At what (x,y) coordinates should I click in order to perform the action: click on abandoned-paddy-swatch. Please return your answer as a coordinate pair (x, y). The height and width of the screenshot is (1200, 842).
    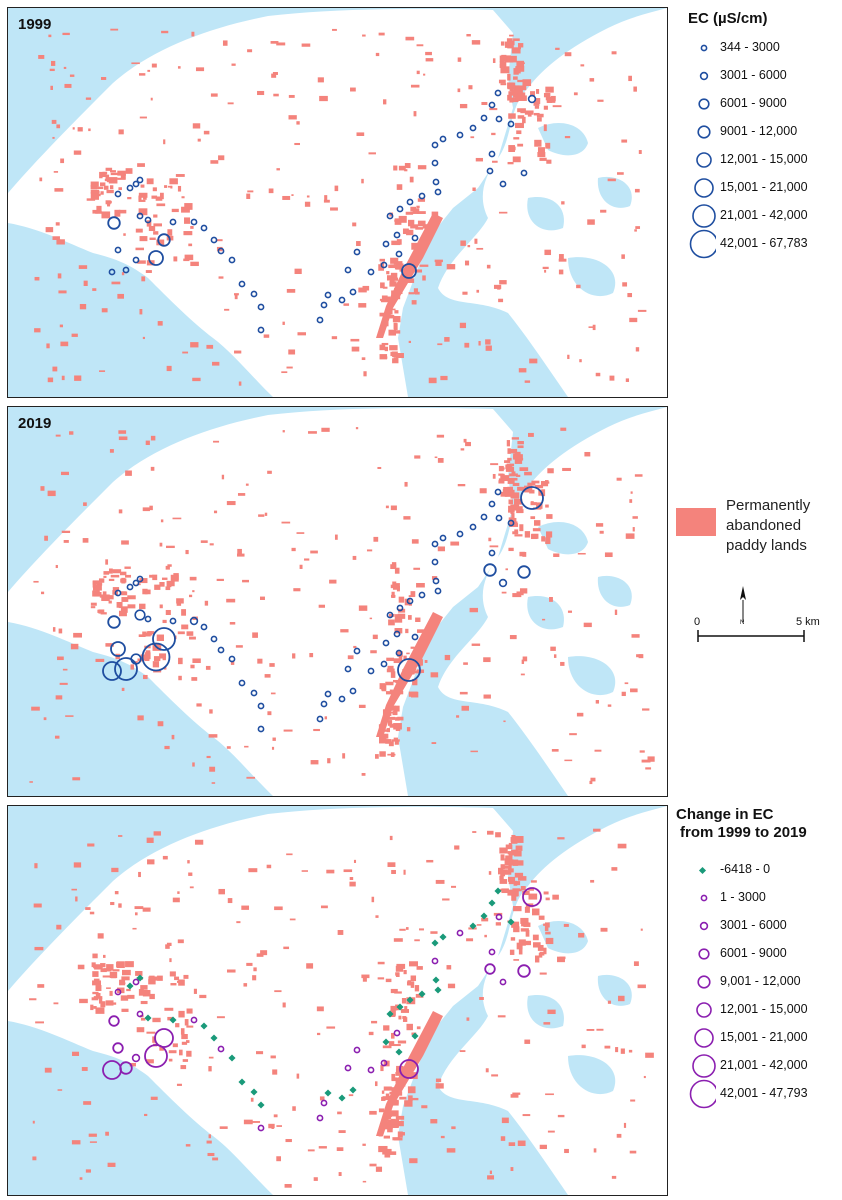
    Looking at the image, I should click on (696, 522).